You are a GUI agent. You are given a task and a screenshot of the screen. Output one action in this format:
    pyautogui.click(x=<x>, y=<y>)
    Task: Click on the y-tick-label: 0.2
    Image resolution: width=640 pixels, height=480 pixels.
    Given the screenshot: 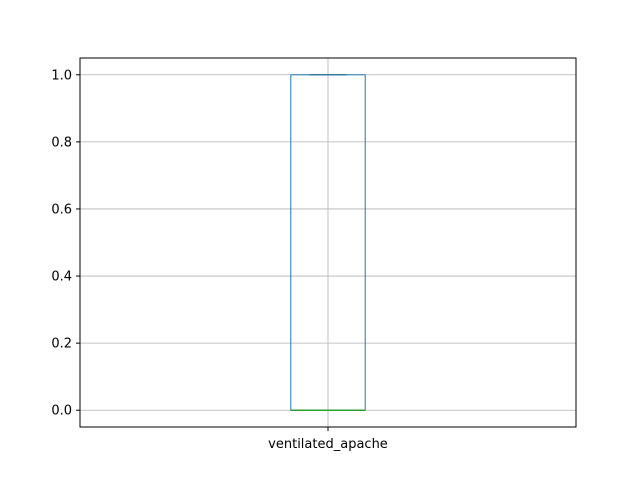 What is the action you would take?
    pyautogui.click(x=61, y=344)
    